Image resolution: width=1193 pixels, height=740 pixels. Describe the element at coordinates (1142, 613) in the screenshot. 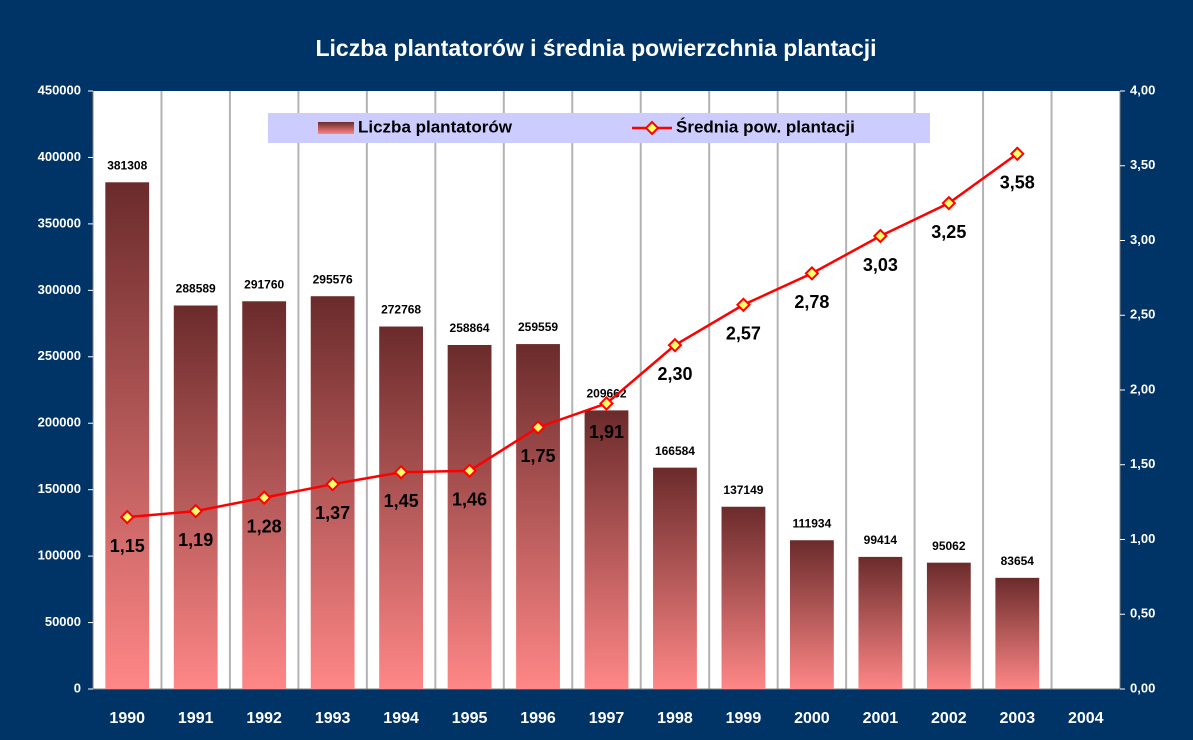

I see `y2-tick-label: 0,50` at that location.